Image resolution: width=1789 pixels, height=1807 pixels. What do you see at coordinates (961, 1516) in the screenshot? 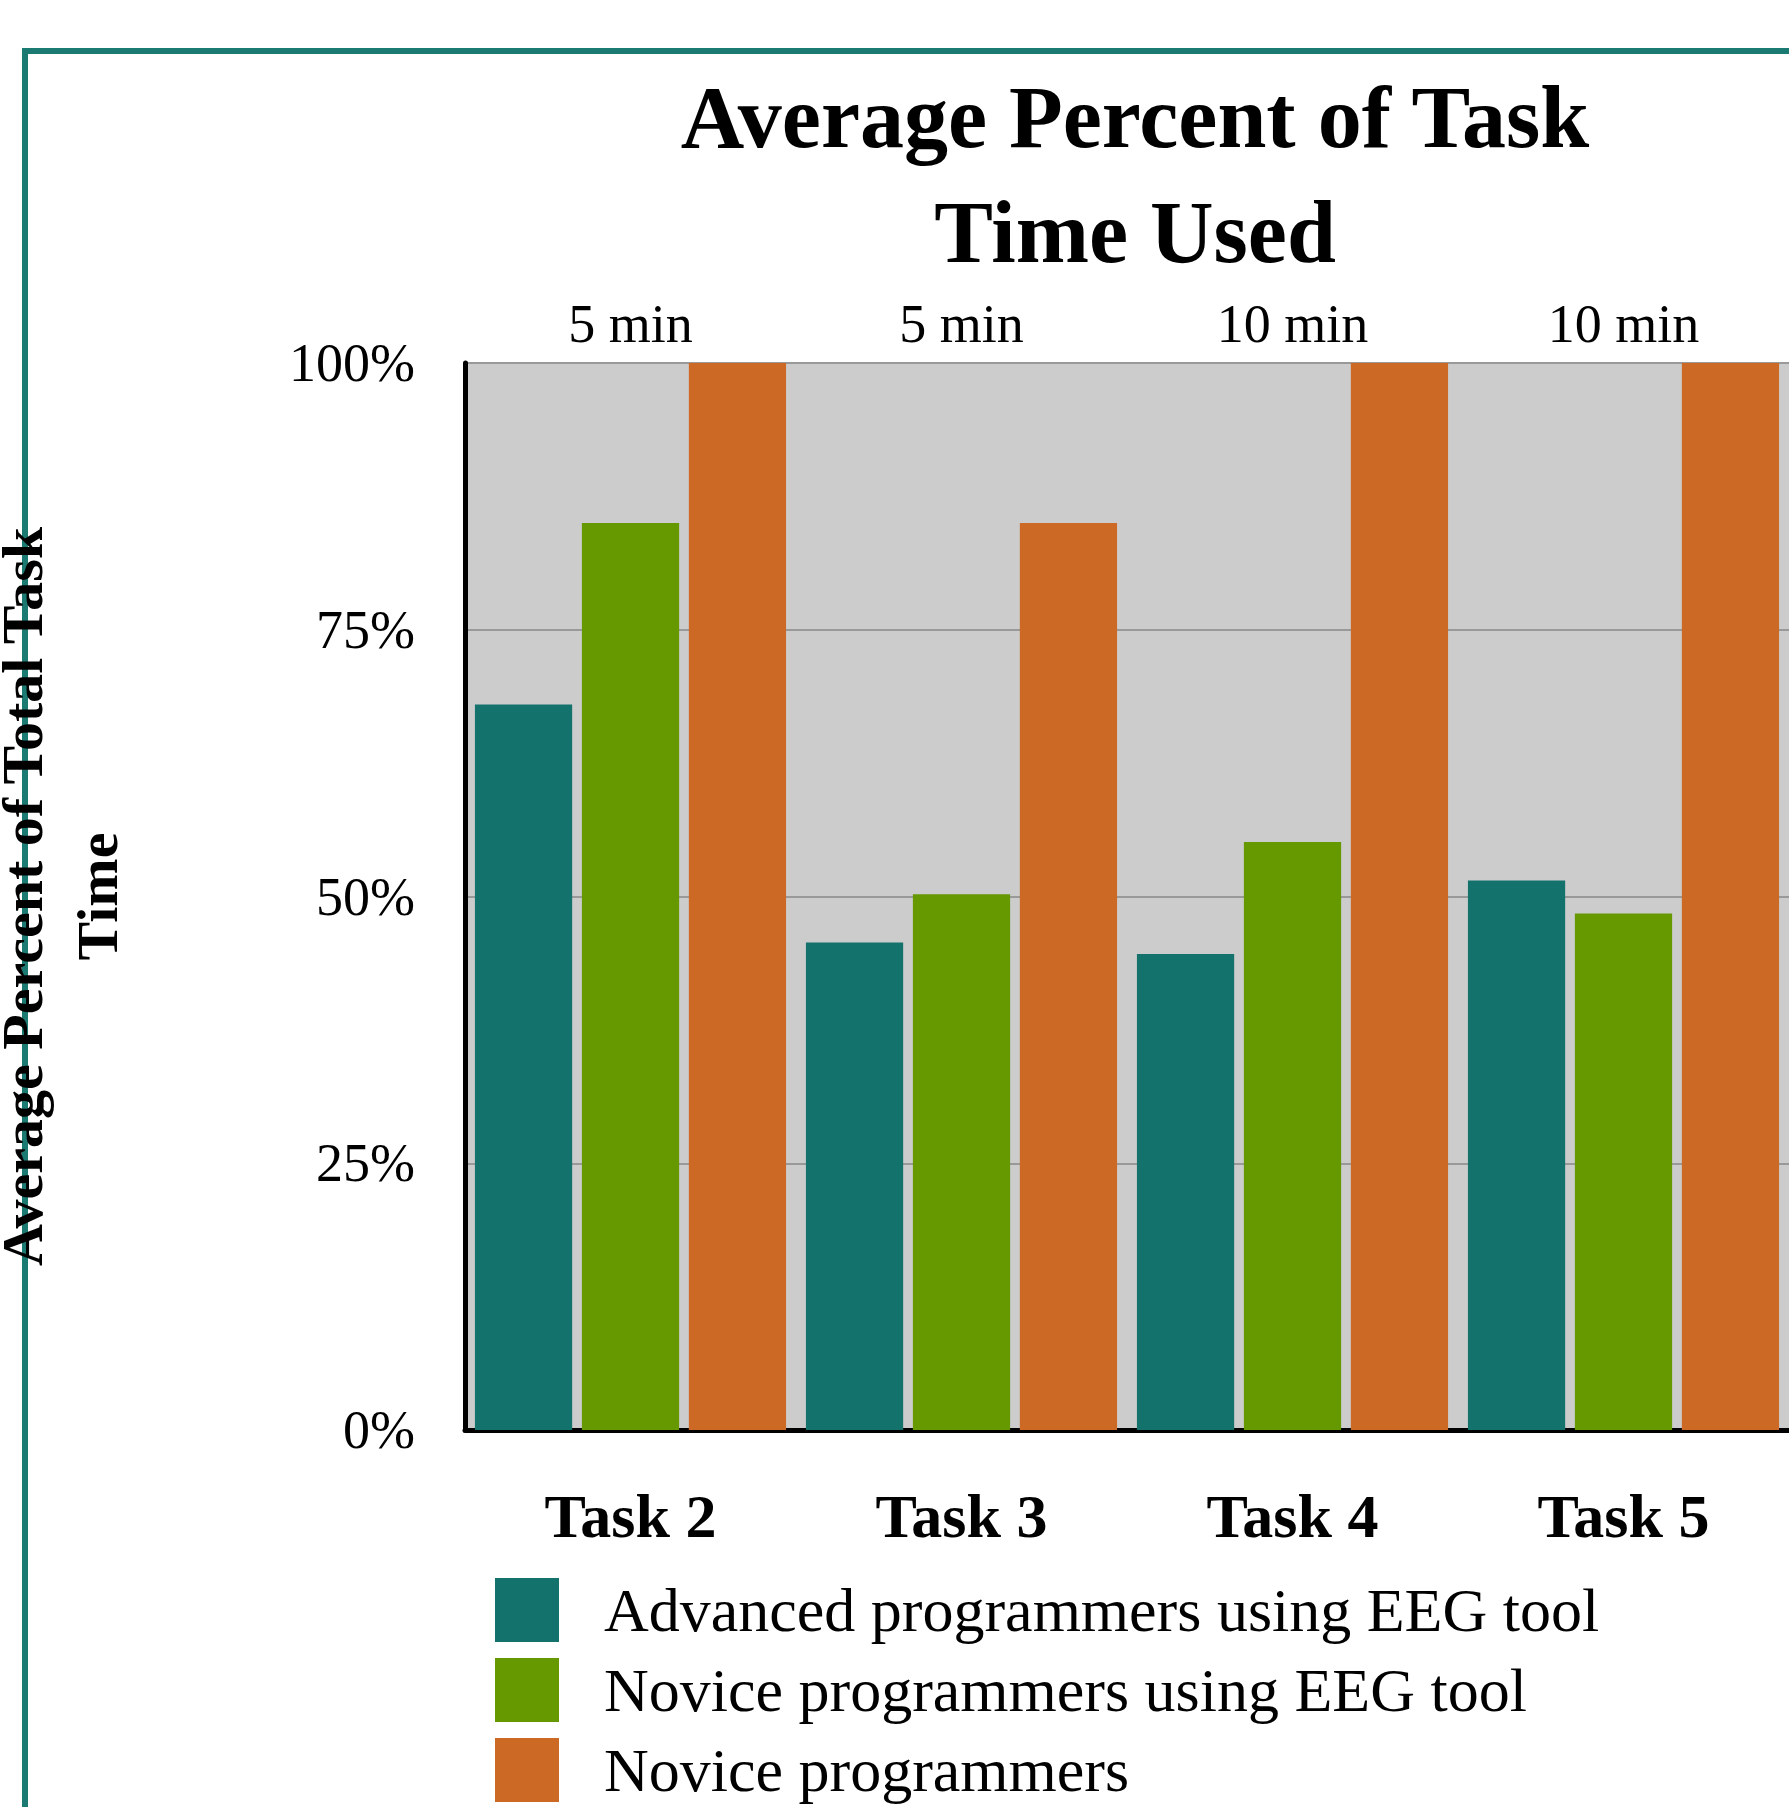
I see `x-tick-label: Task 3` at bounding box center [961, 1516].